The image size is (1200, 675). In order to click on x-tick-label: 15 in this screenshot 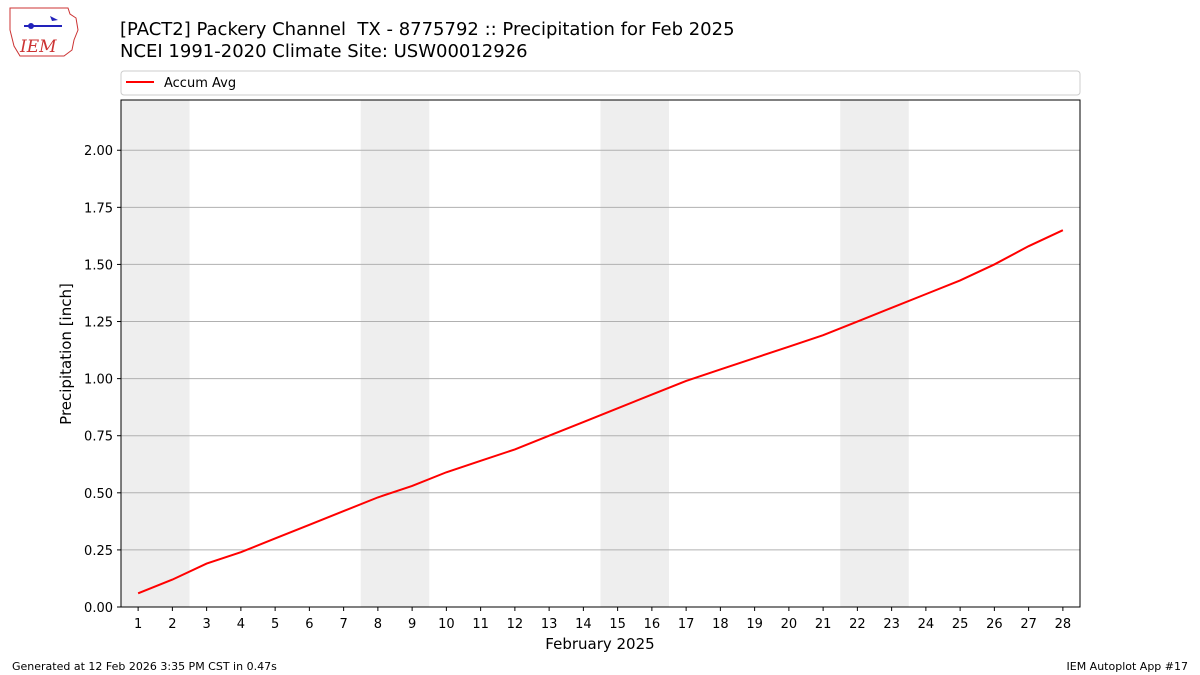, I will do `click(617, 624)`.